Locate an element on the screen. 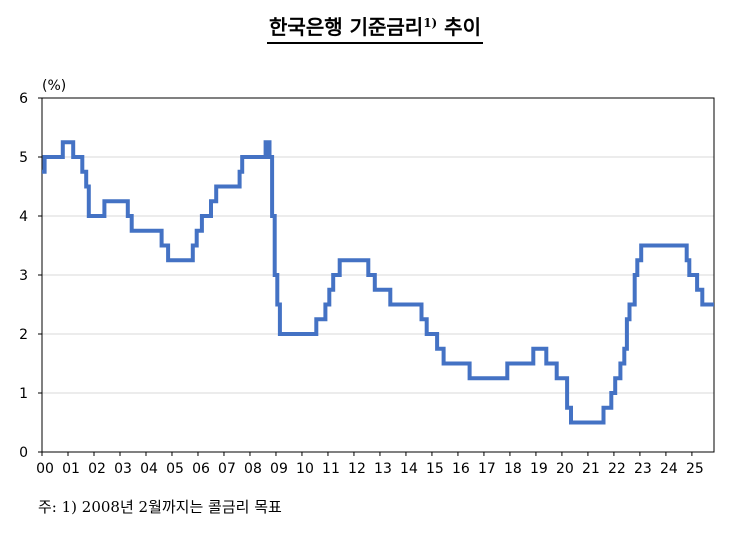 This screenshot has width=750, height=536. x-tick-label-09: 09 is located at coordinates (279, 469).